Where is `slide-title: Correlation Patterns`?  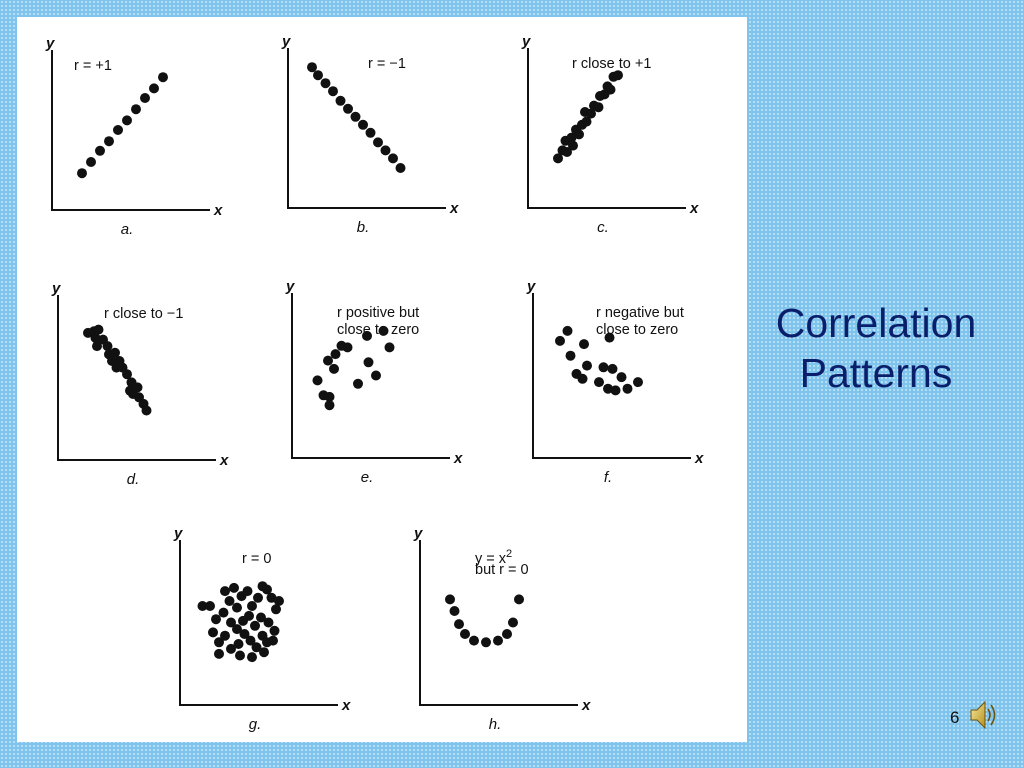
slide-title: Correlation Patterns is located at coordinates (876, 348).